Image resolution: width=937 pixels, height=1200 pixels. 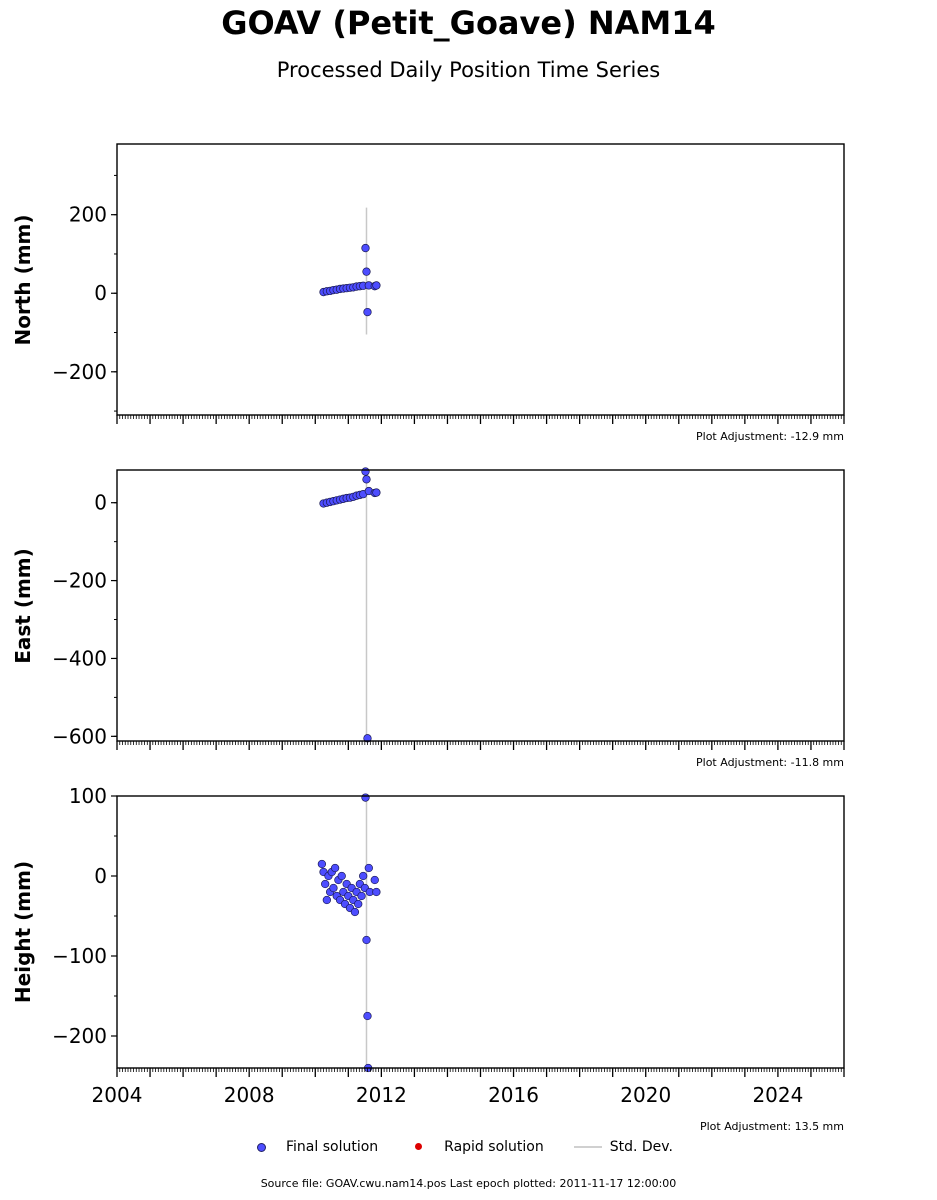 I want to click on plot-adjustment-note: Plot Adjustment: 13.5 mm, so click(x=772, y=1126).